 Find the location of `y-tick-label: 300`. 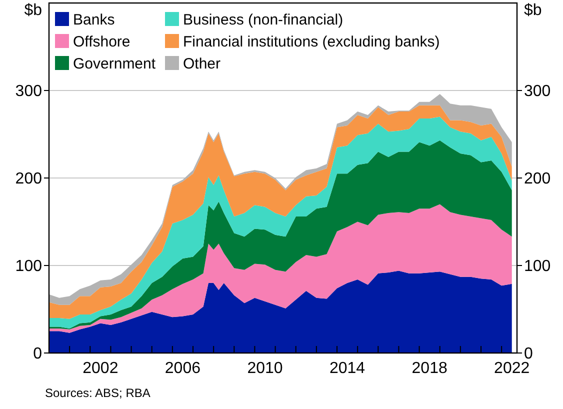

y-tick-label: 300 is located at coordinates (28, 91).